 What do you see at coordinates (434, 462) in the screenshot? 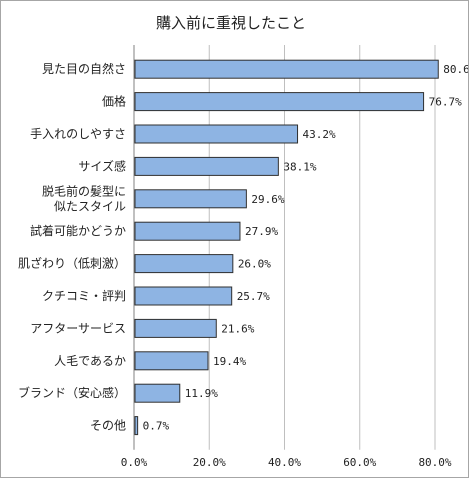
I see `x-tick-label: 80.0%` at bounding box center [434, 462].